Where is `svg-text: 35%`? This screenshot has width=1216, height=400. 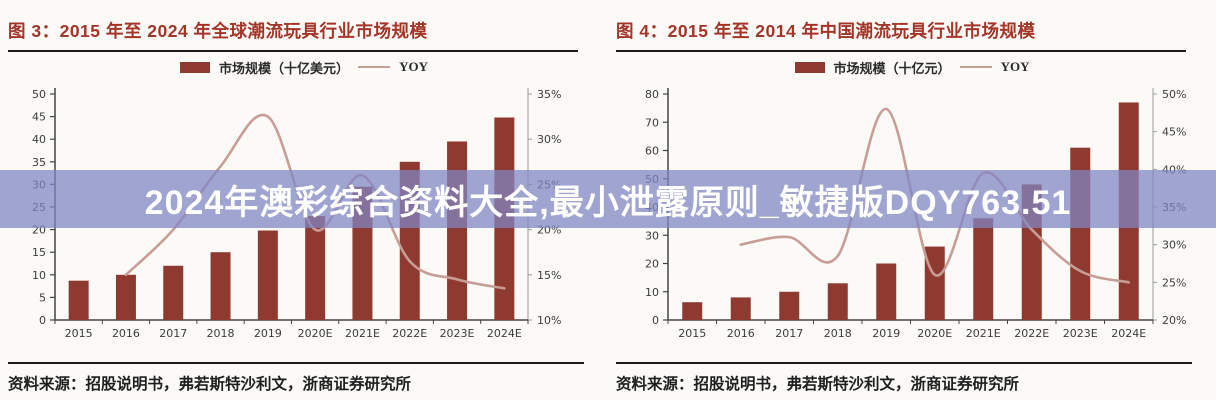
svg-text: 35% is located at coordinates (549, 94).